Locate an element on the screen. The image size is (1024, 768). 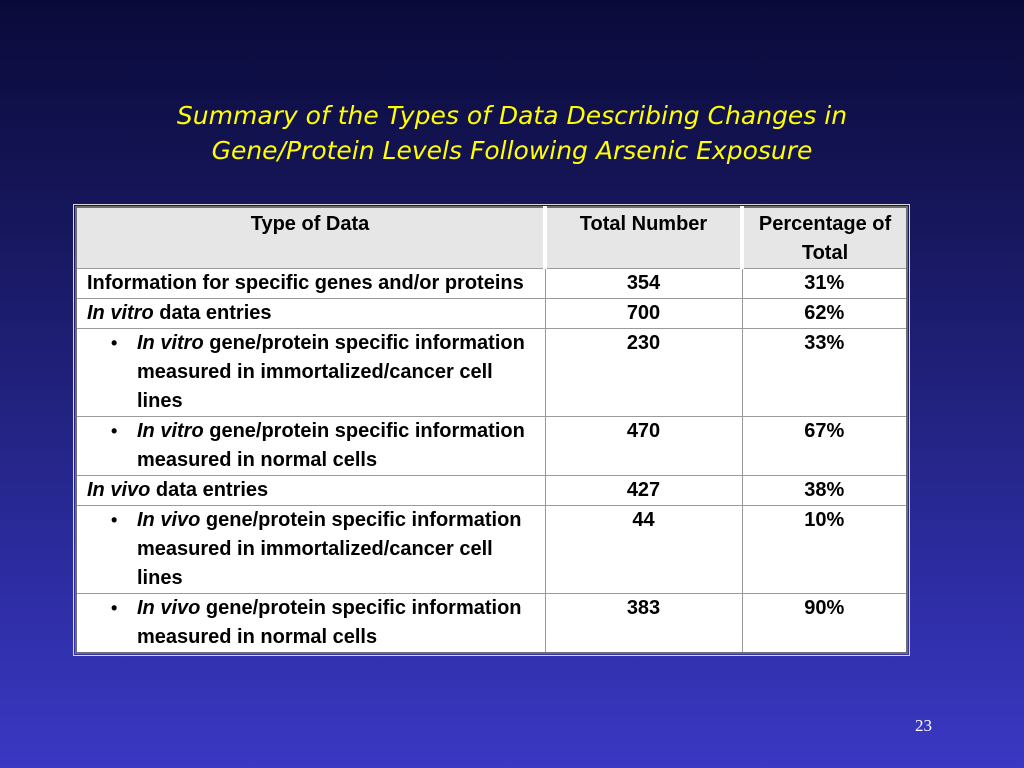
row-percent: 10% is located at coordinates (824, 549).